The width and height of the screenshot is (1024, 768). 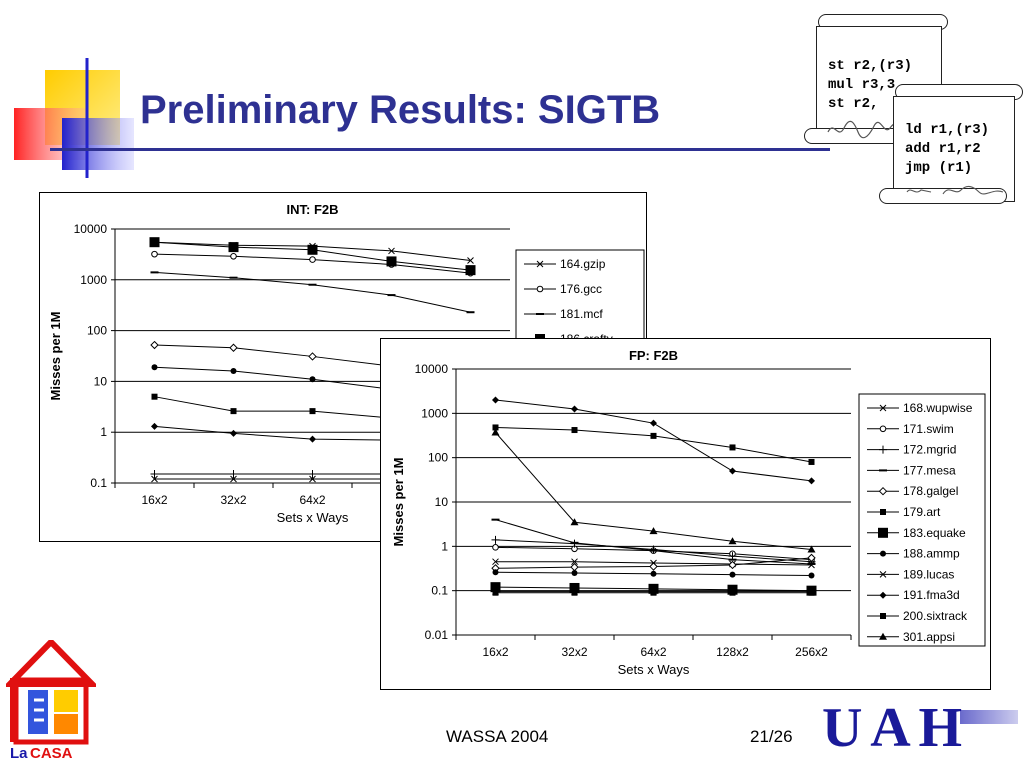 I want to click on legend-label: 181.mcf, so click(x=581, y=314).